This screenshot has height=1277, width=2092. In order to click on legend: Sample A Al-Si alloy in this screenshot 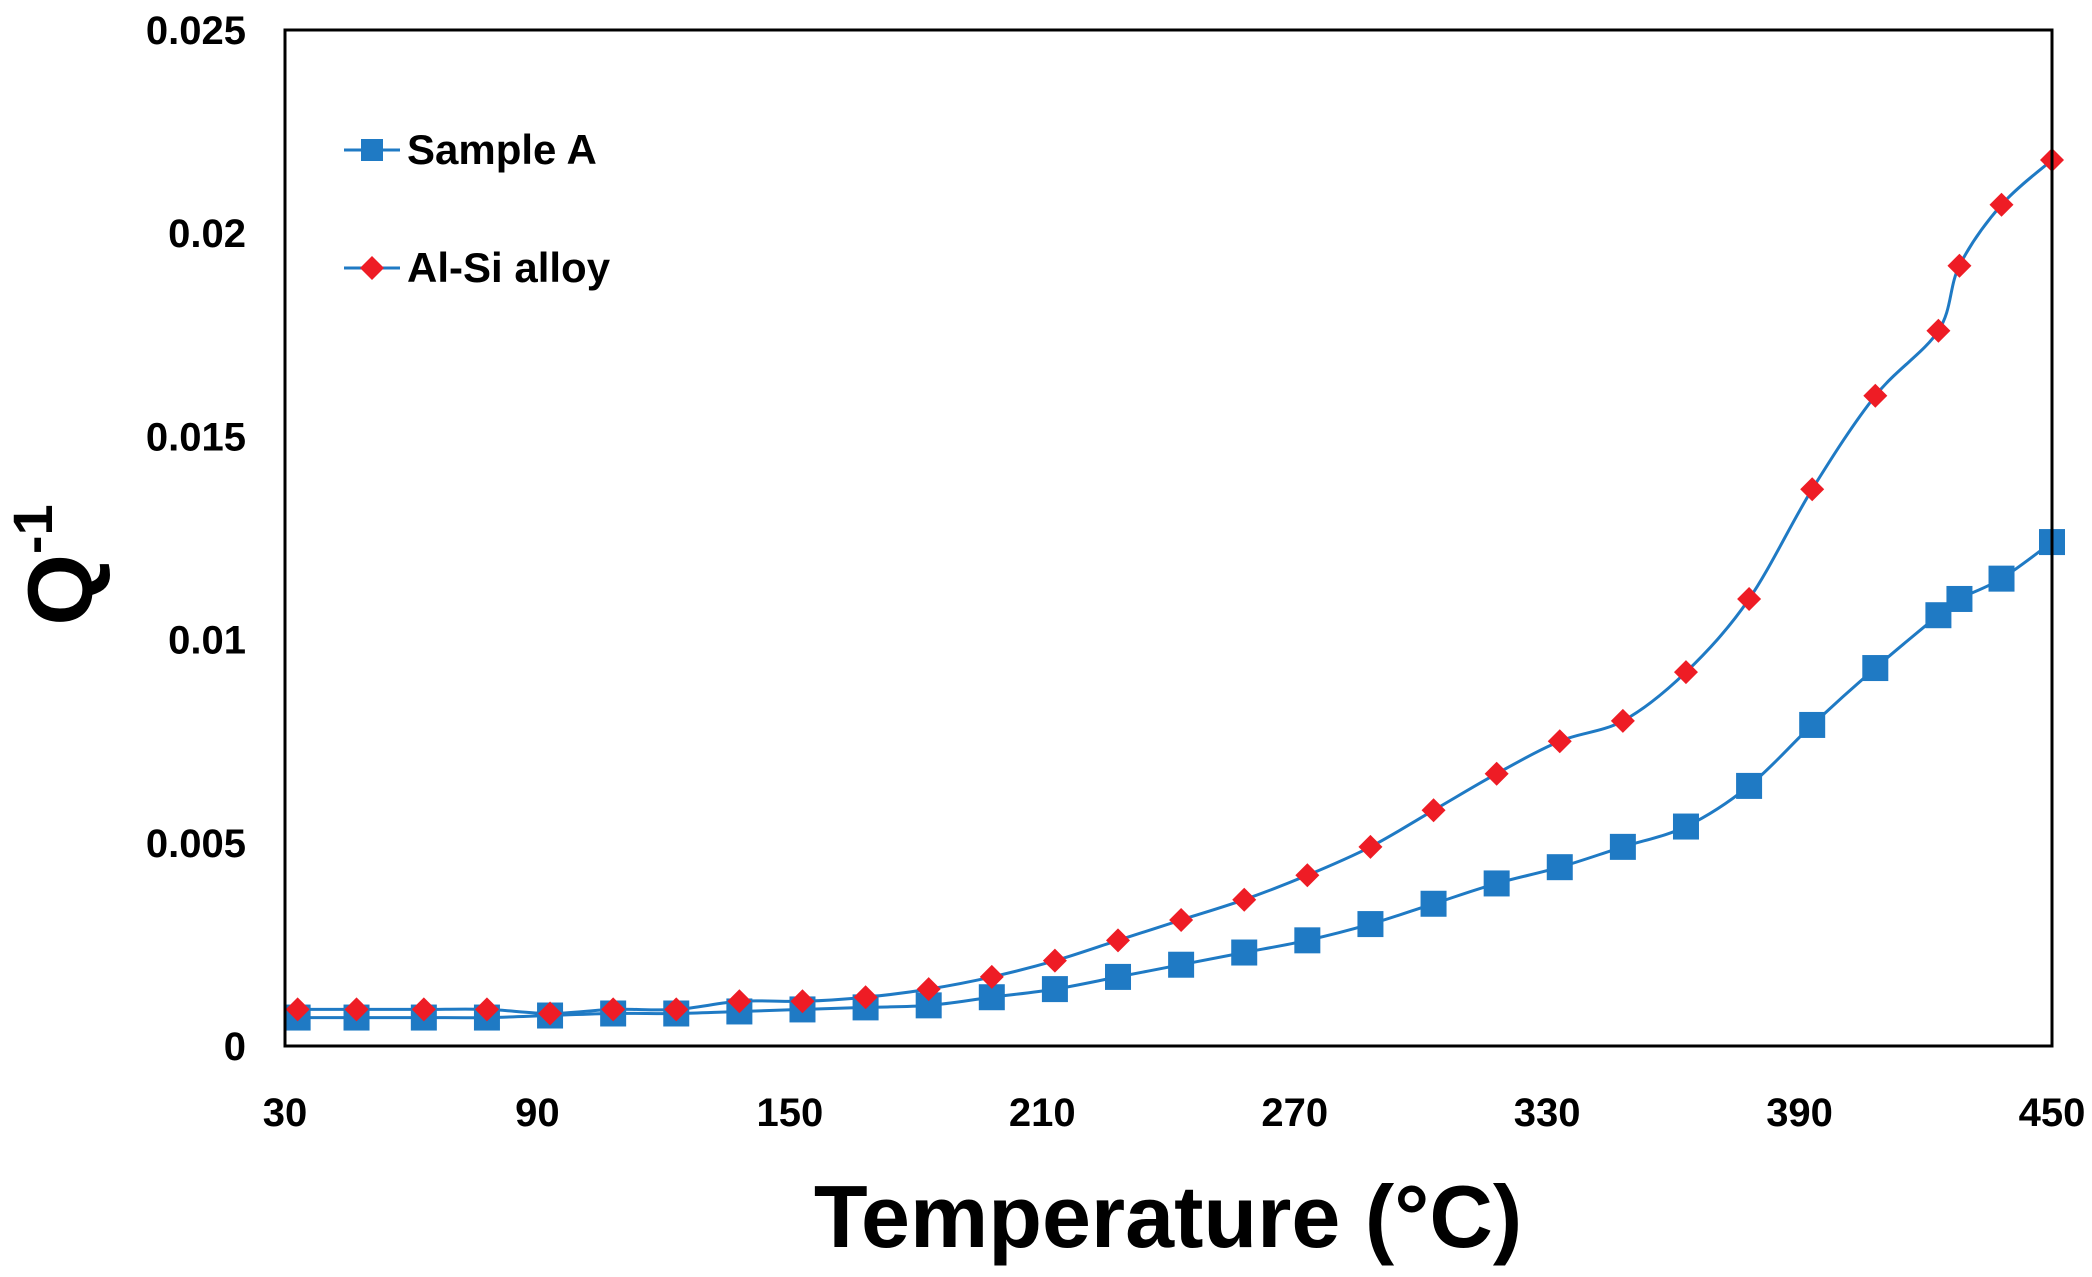, I will do `click(477, 208)`.